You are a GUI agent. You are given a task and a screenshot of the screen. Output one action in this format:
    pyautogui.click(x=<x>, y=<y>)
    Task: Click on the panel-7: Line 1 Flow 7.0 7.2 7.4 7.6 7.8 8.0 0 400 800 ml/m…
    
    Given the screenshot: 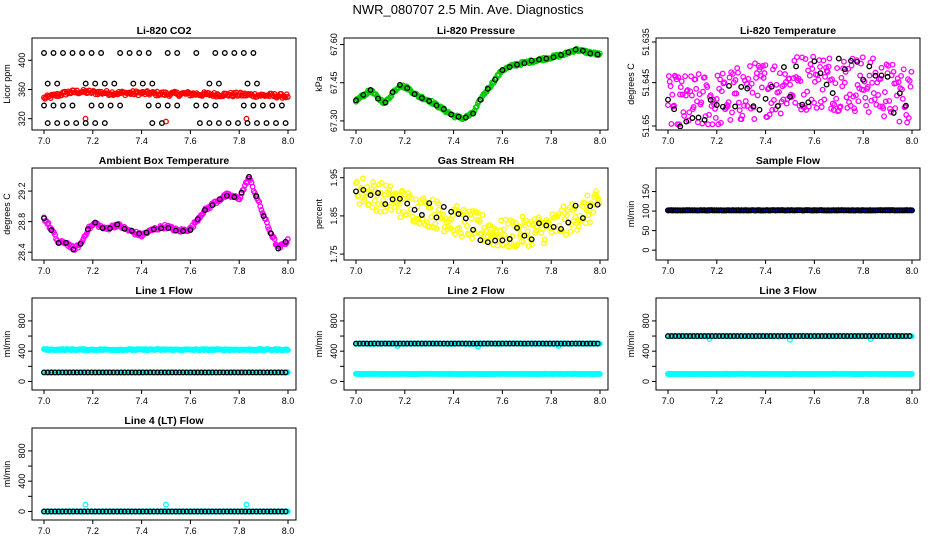 What is the action you would take?
    pyautogui.click(x=149, y=345)
    